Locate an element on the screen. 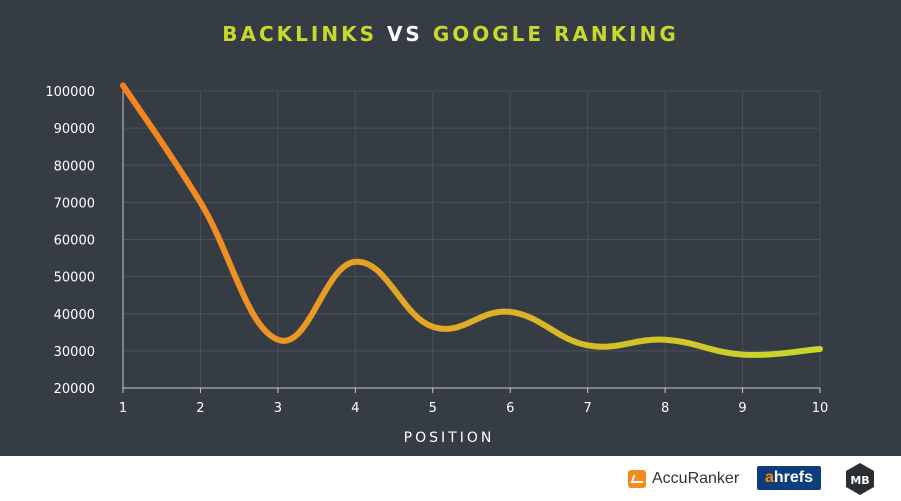  ahrefs-logo: ahrefs is located at coordinates (789, 478).